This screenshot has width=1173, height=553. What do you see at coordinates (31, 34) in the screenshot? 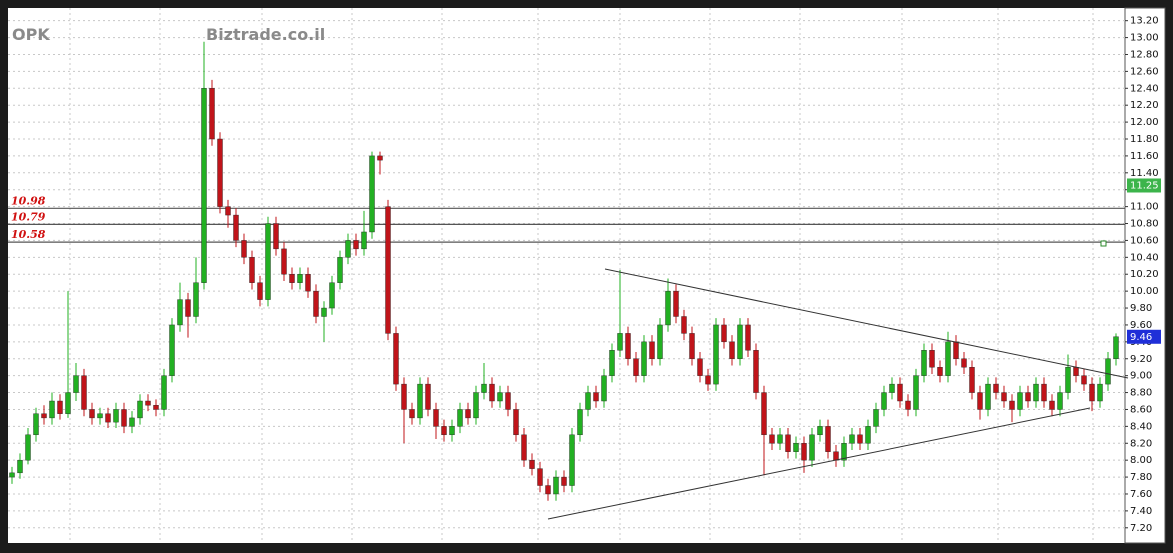
I see `symbol: OPK` at bounding box center [31, 34].